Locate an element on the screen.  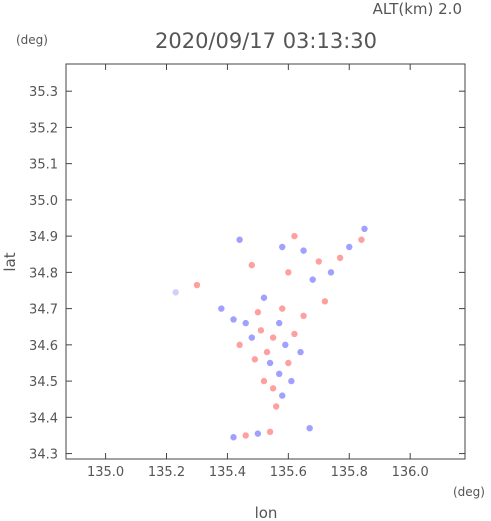
altitude-label: ALT(km) 2.0 is located at coordinates (417, 9).